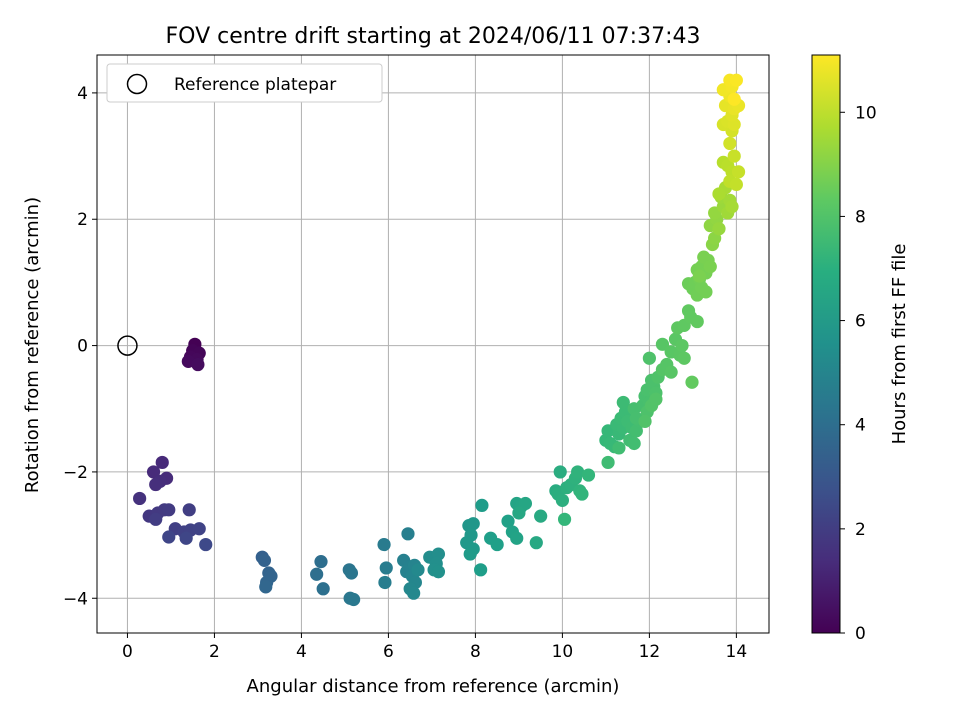  I want to click on colorbar-tick-label: 10, so click(866, 113).